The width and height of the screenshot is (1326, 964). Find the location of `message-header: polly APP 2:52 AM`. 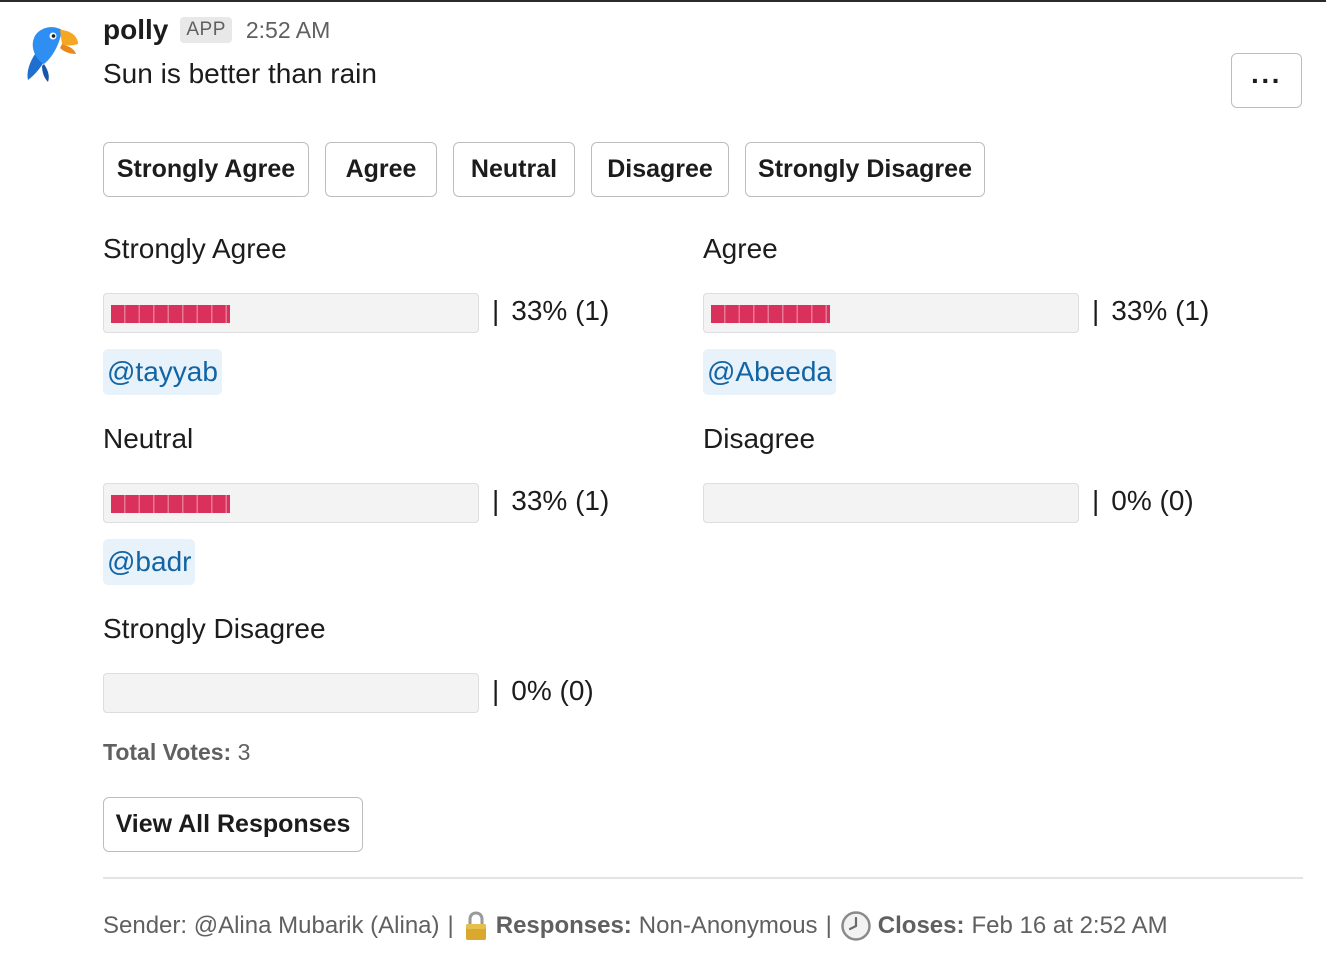

message-header: polly APP 2:52 AM is located at coordinates (216, 30).